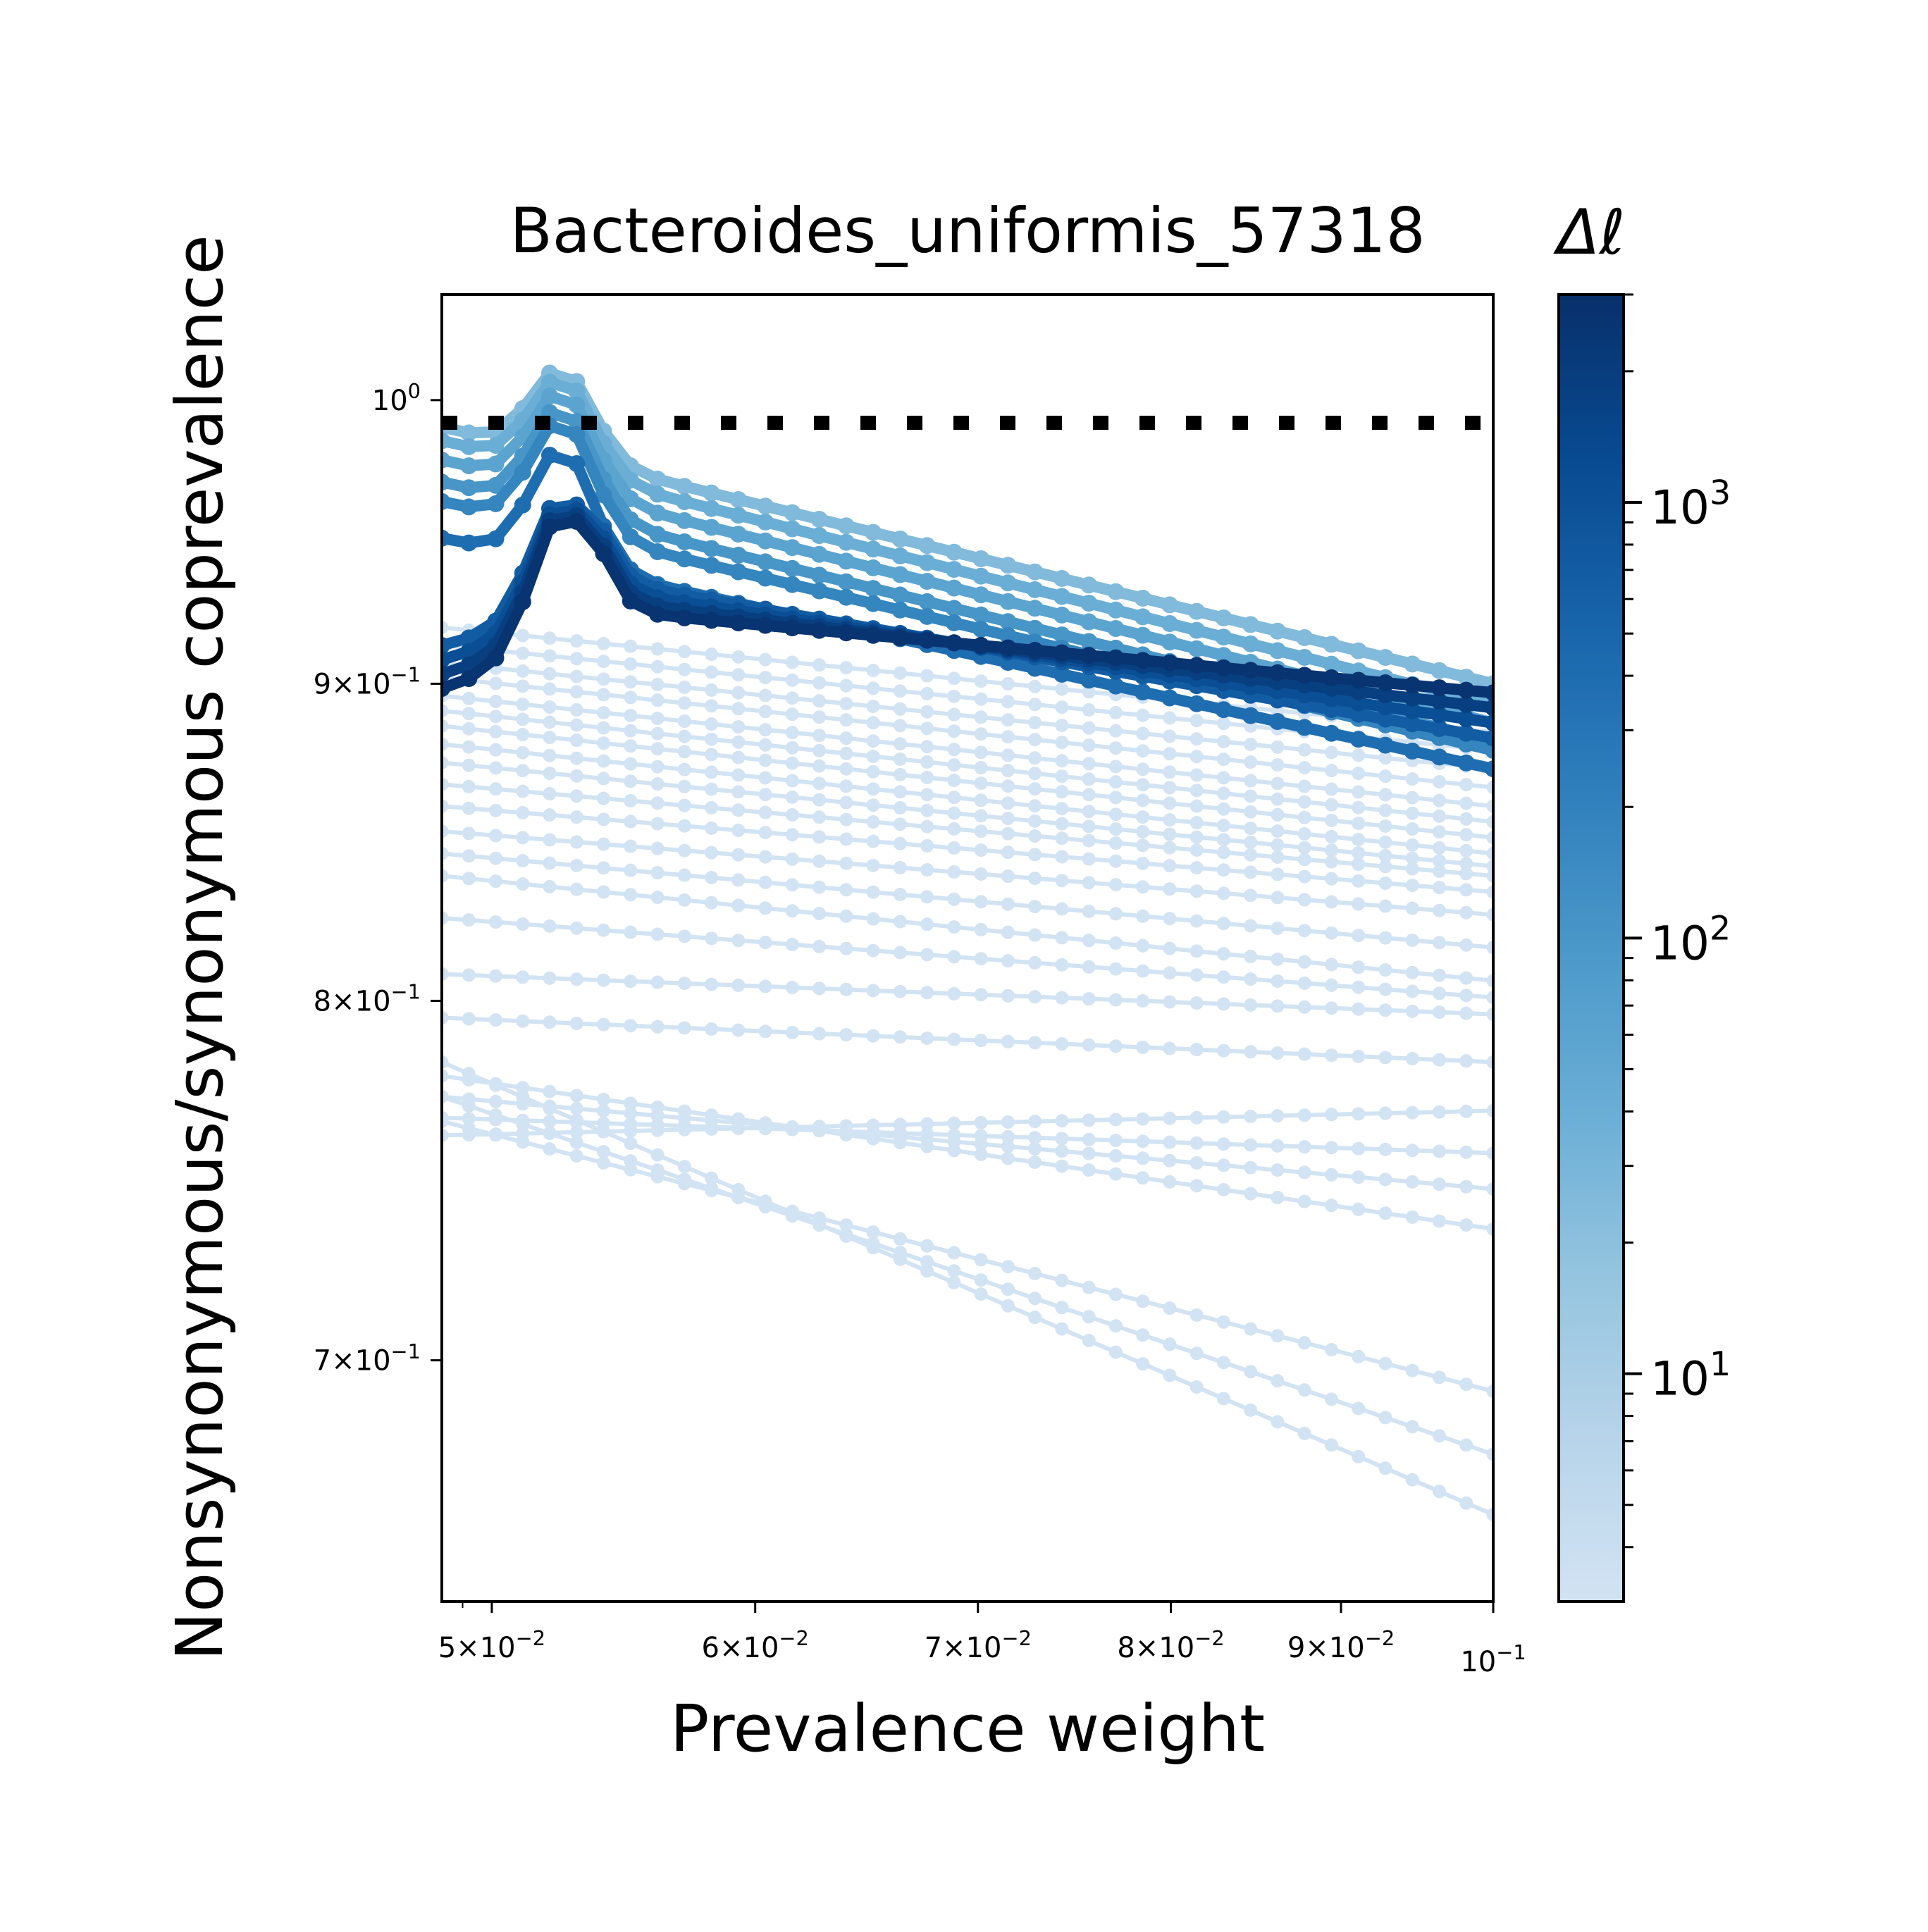 This screenshot has width=1928, height=1932. What do you see at coordinates (1678, 921) in the screenshot?
I see `colorbar-ticks: 101 102 103` at bounding box center [1678, 921].